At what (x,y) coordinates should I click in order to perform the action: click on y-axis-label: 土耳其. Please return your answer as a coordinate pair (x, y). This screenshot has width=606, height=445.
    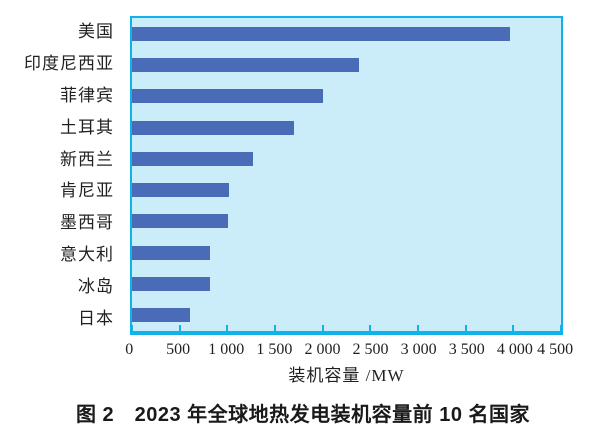
    Looking at the image, I should click on (87, 127).